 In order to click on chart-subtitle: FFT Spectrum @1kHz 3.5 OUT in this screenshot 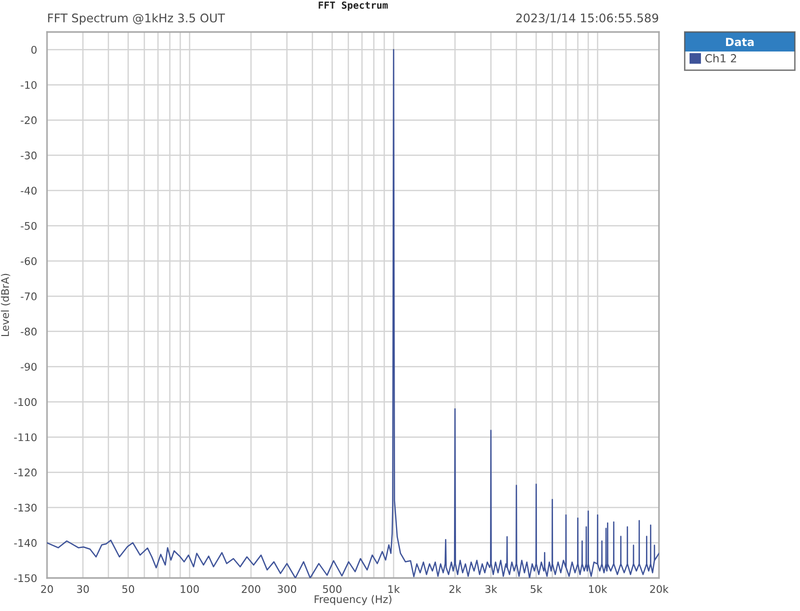, I will do `click(136, 19)`.